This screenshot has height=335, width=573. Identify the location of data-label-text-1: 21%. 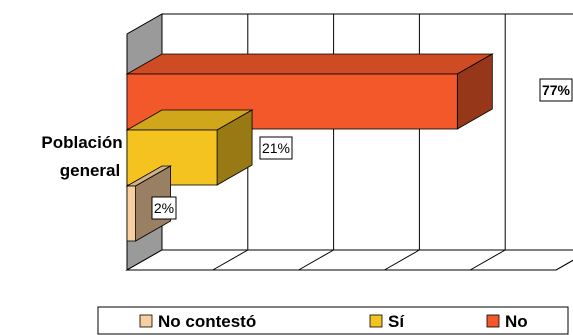
(276, 148).